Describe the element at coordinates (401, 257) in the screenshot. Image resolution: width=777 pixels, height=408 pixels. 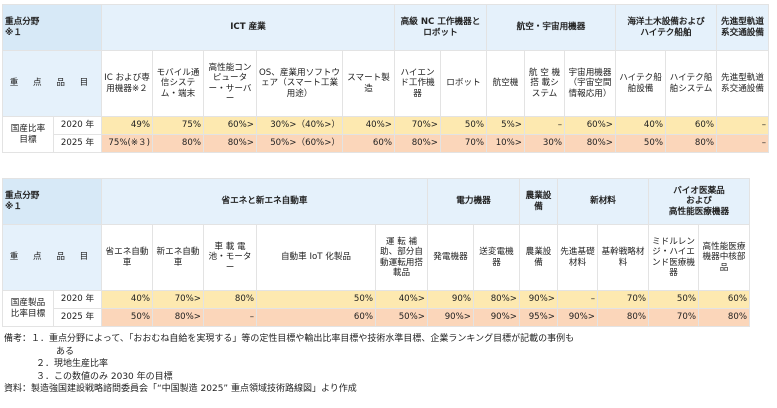
I see `item-cell: 運 転 補 助、部分自動運転用搭載品` at that location.